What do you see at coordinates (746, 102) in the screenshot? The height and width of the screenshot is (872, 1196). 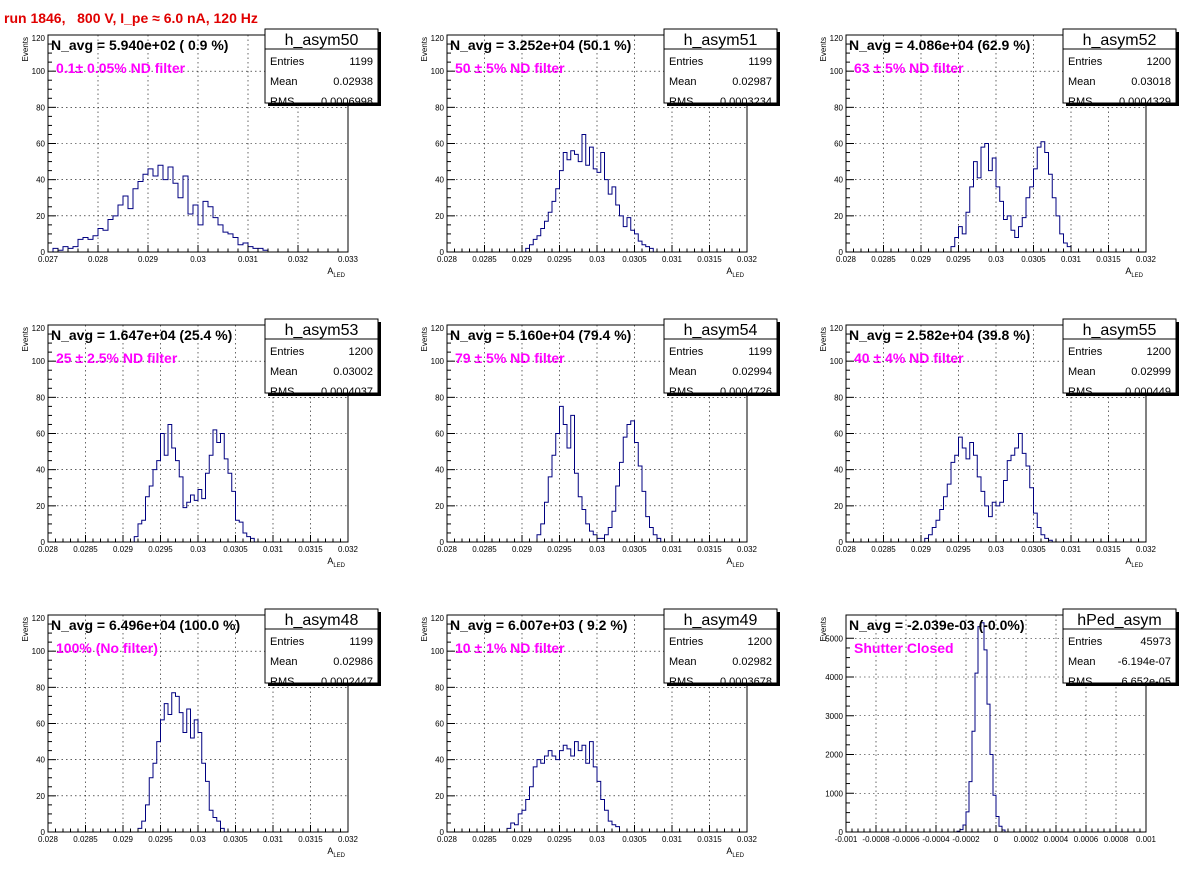 I see `stats-value: 0.0003234` at bounding box center [746, 102].